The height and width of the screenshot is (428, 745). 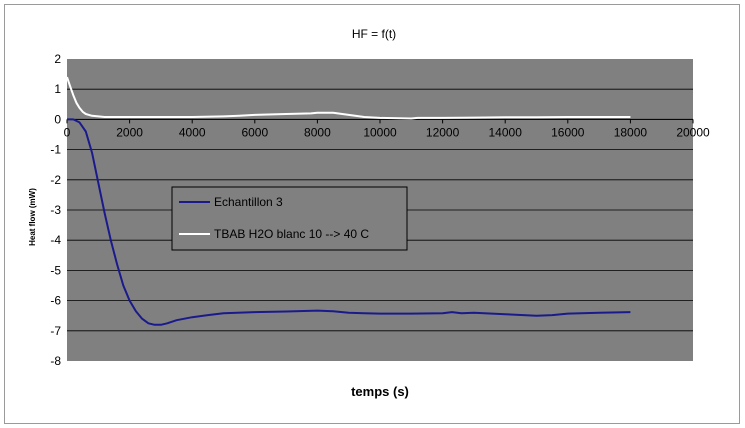 I want to click on y-tick-label: 1, so click(x=57, y=89).